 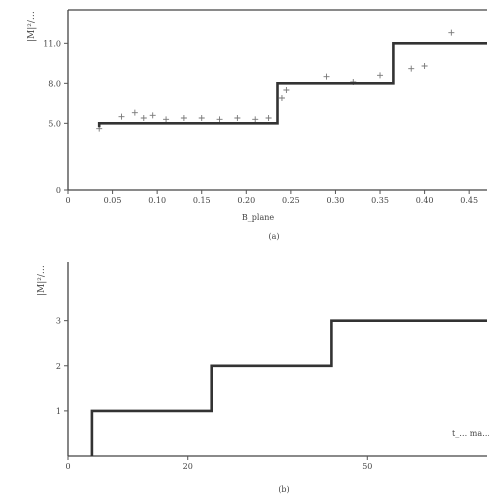 I want to click on top-caption: (a), so click(x=273, y=236).